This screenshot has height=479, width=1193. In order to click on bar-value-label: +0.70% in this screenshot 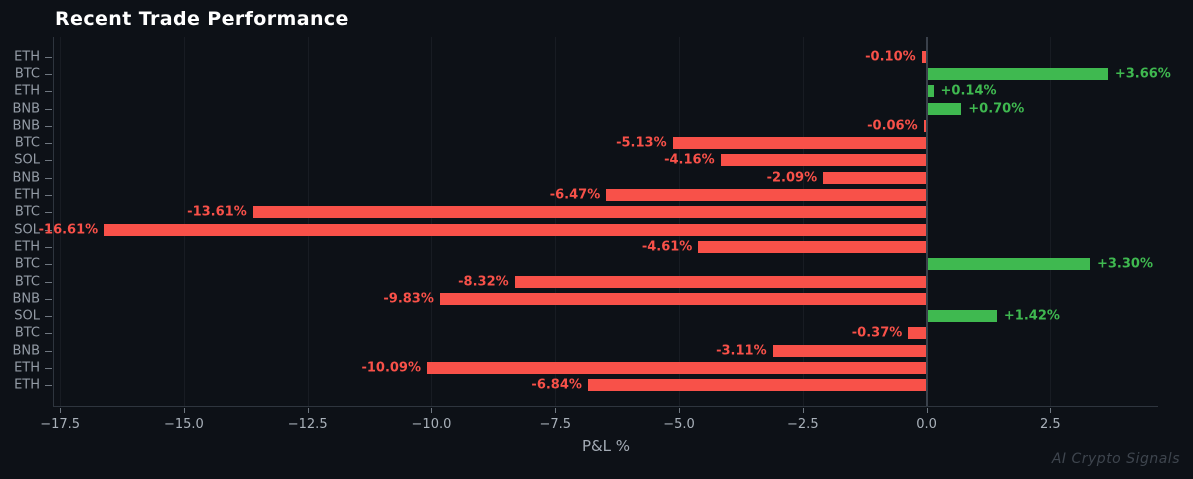, I will do `click(996, 109)`.